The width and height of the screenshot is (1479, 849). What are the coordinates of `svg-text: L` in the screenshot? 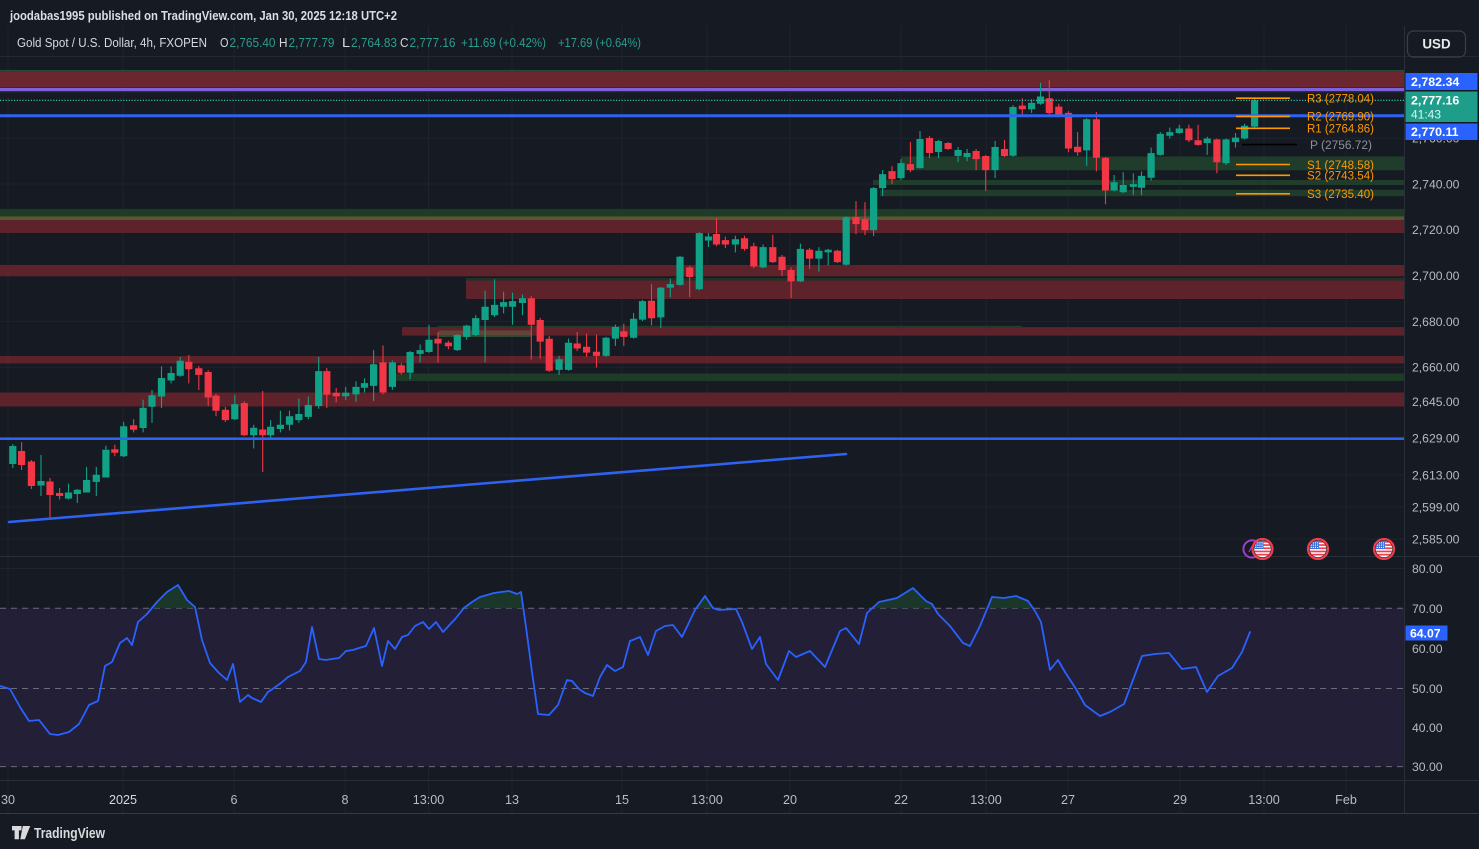 It's located at (346, 43).